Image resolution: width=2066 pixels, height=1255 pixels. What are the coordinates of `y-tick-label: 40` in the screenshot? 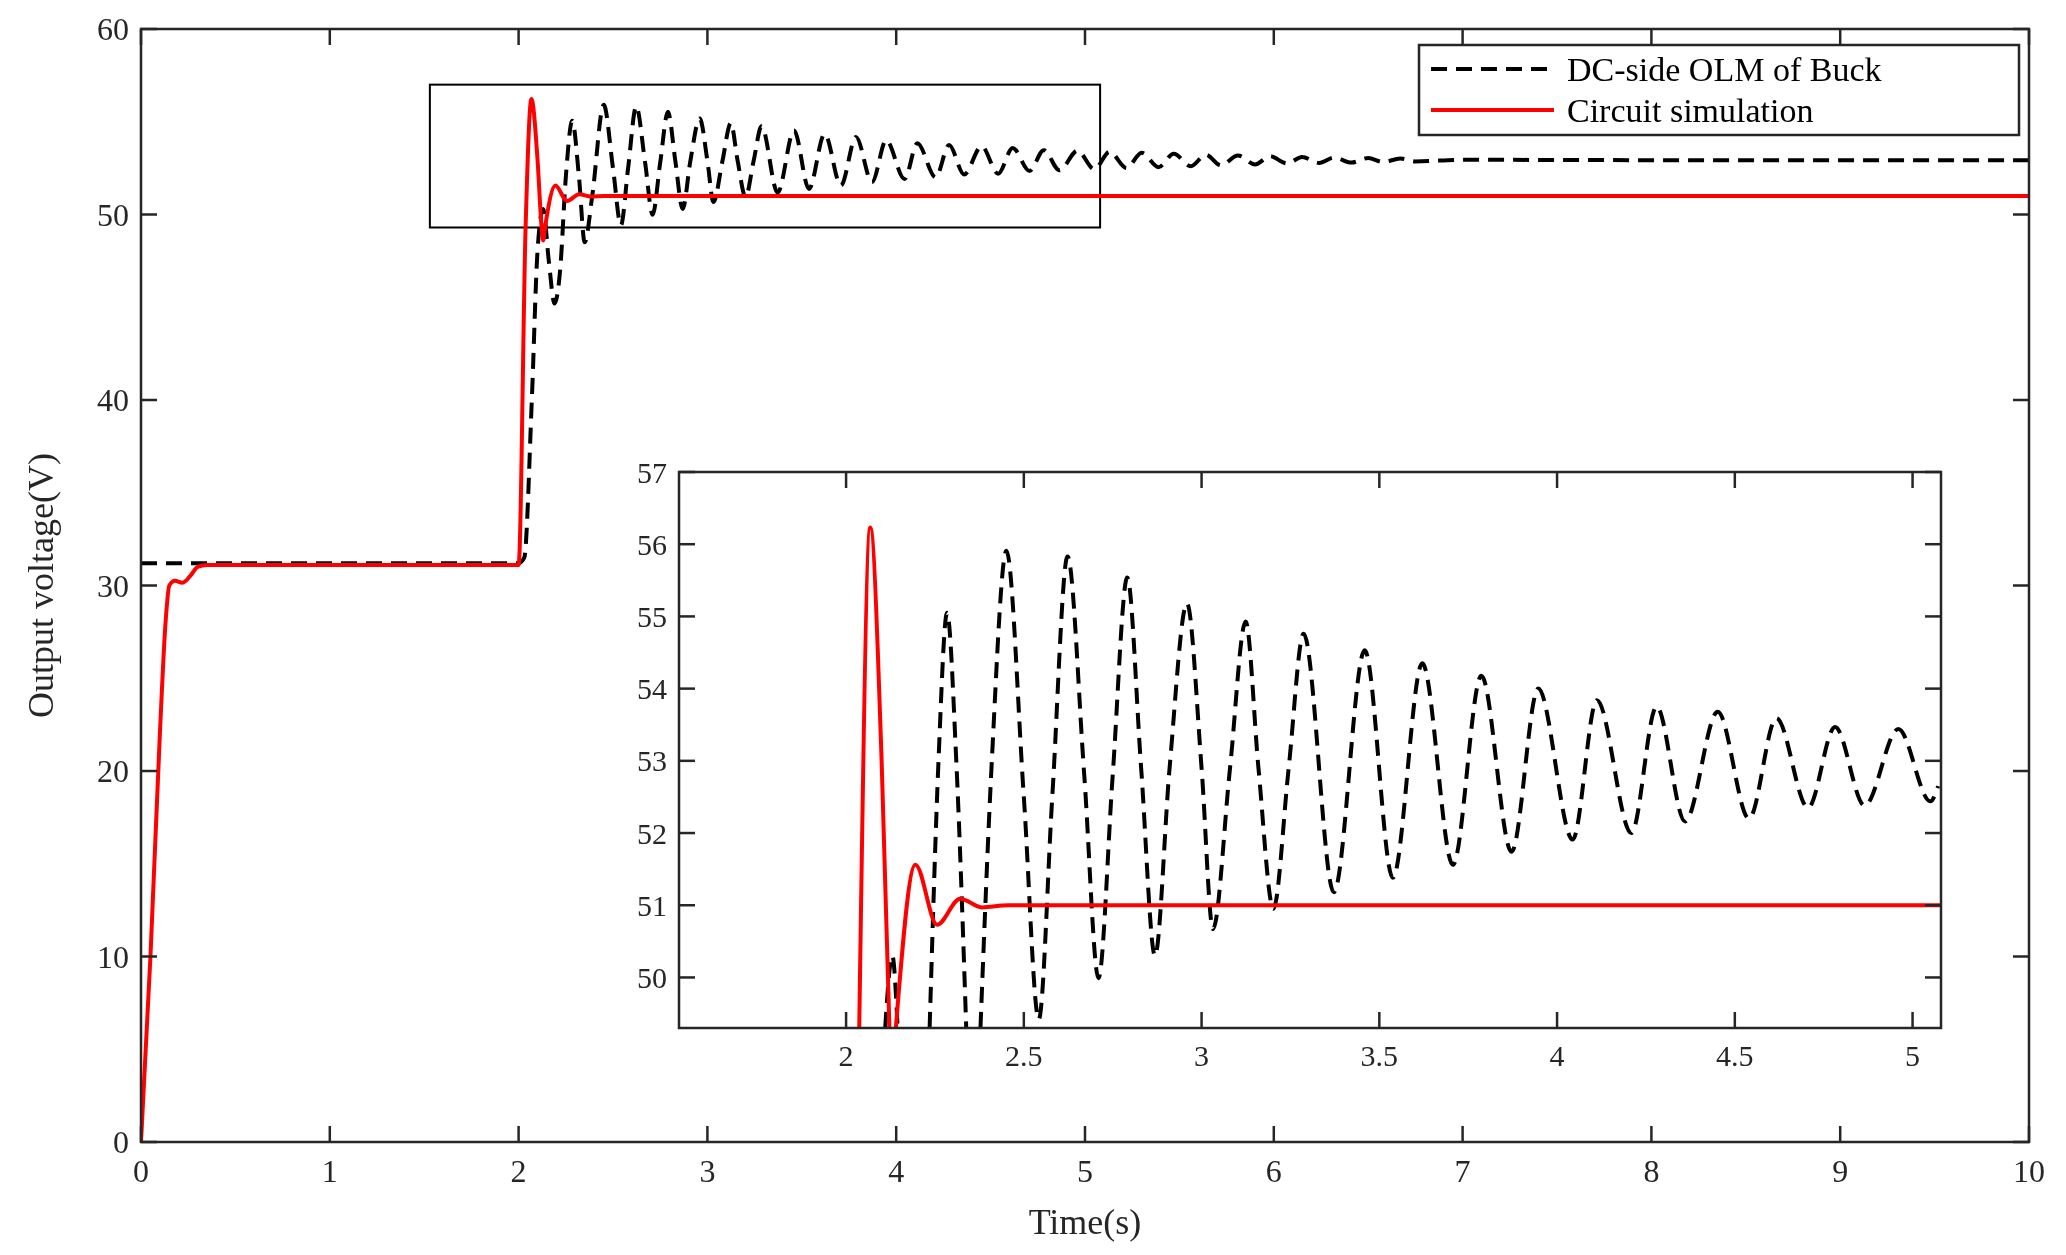 It's located at (113, 400).